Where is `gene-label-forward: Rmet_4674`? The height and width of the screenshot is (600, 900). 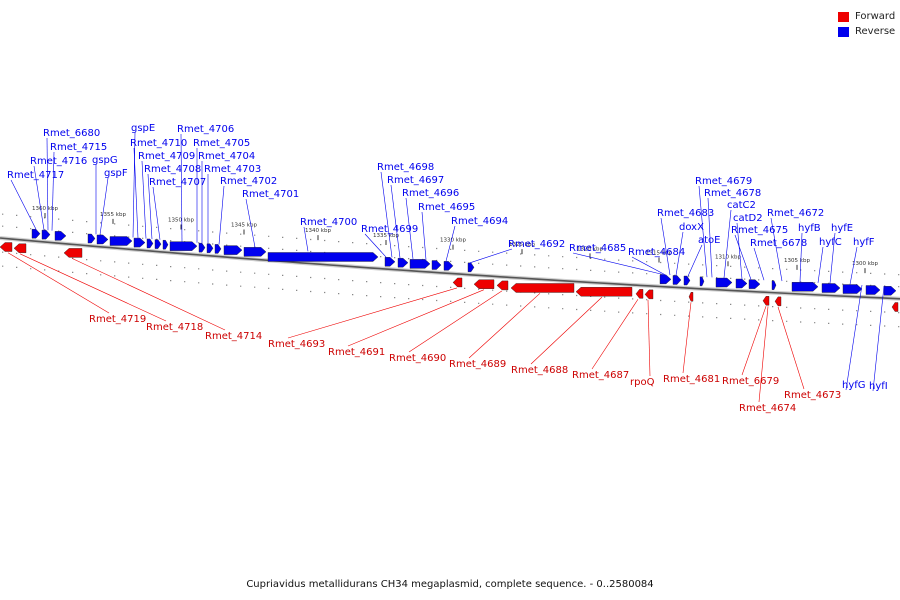
gene-label-forward: Rmet_4674 is located at coordinates (767, 408).